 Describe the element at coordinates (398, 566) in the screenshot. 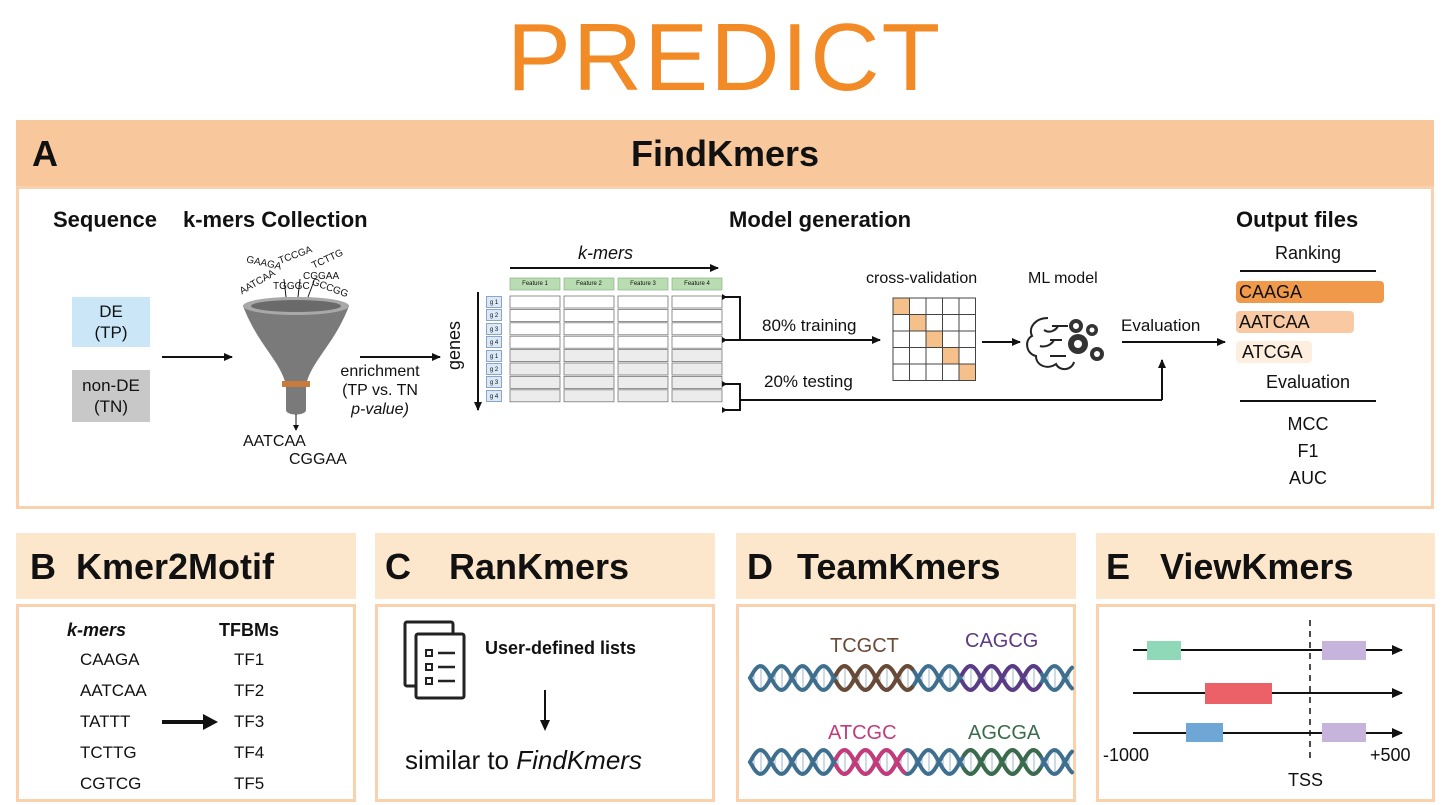

I see `panel-c-letter: C` at that location.